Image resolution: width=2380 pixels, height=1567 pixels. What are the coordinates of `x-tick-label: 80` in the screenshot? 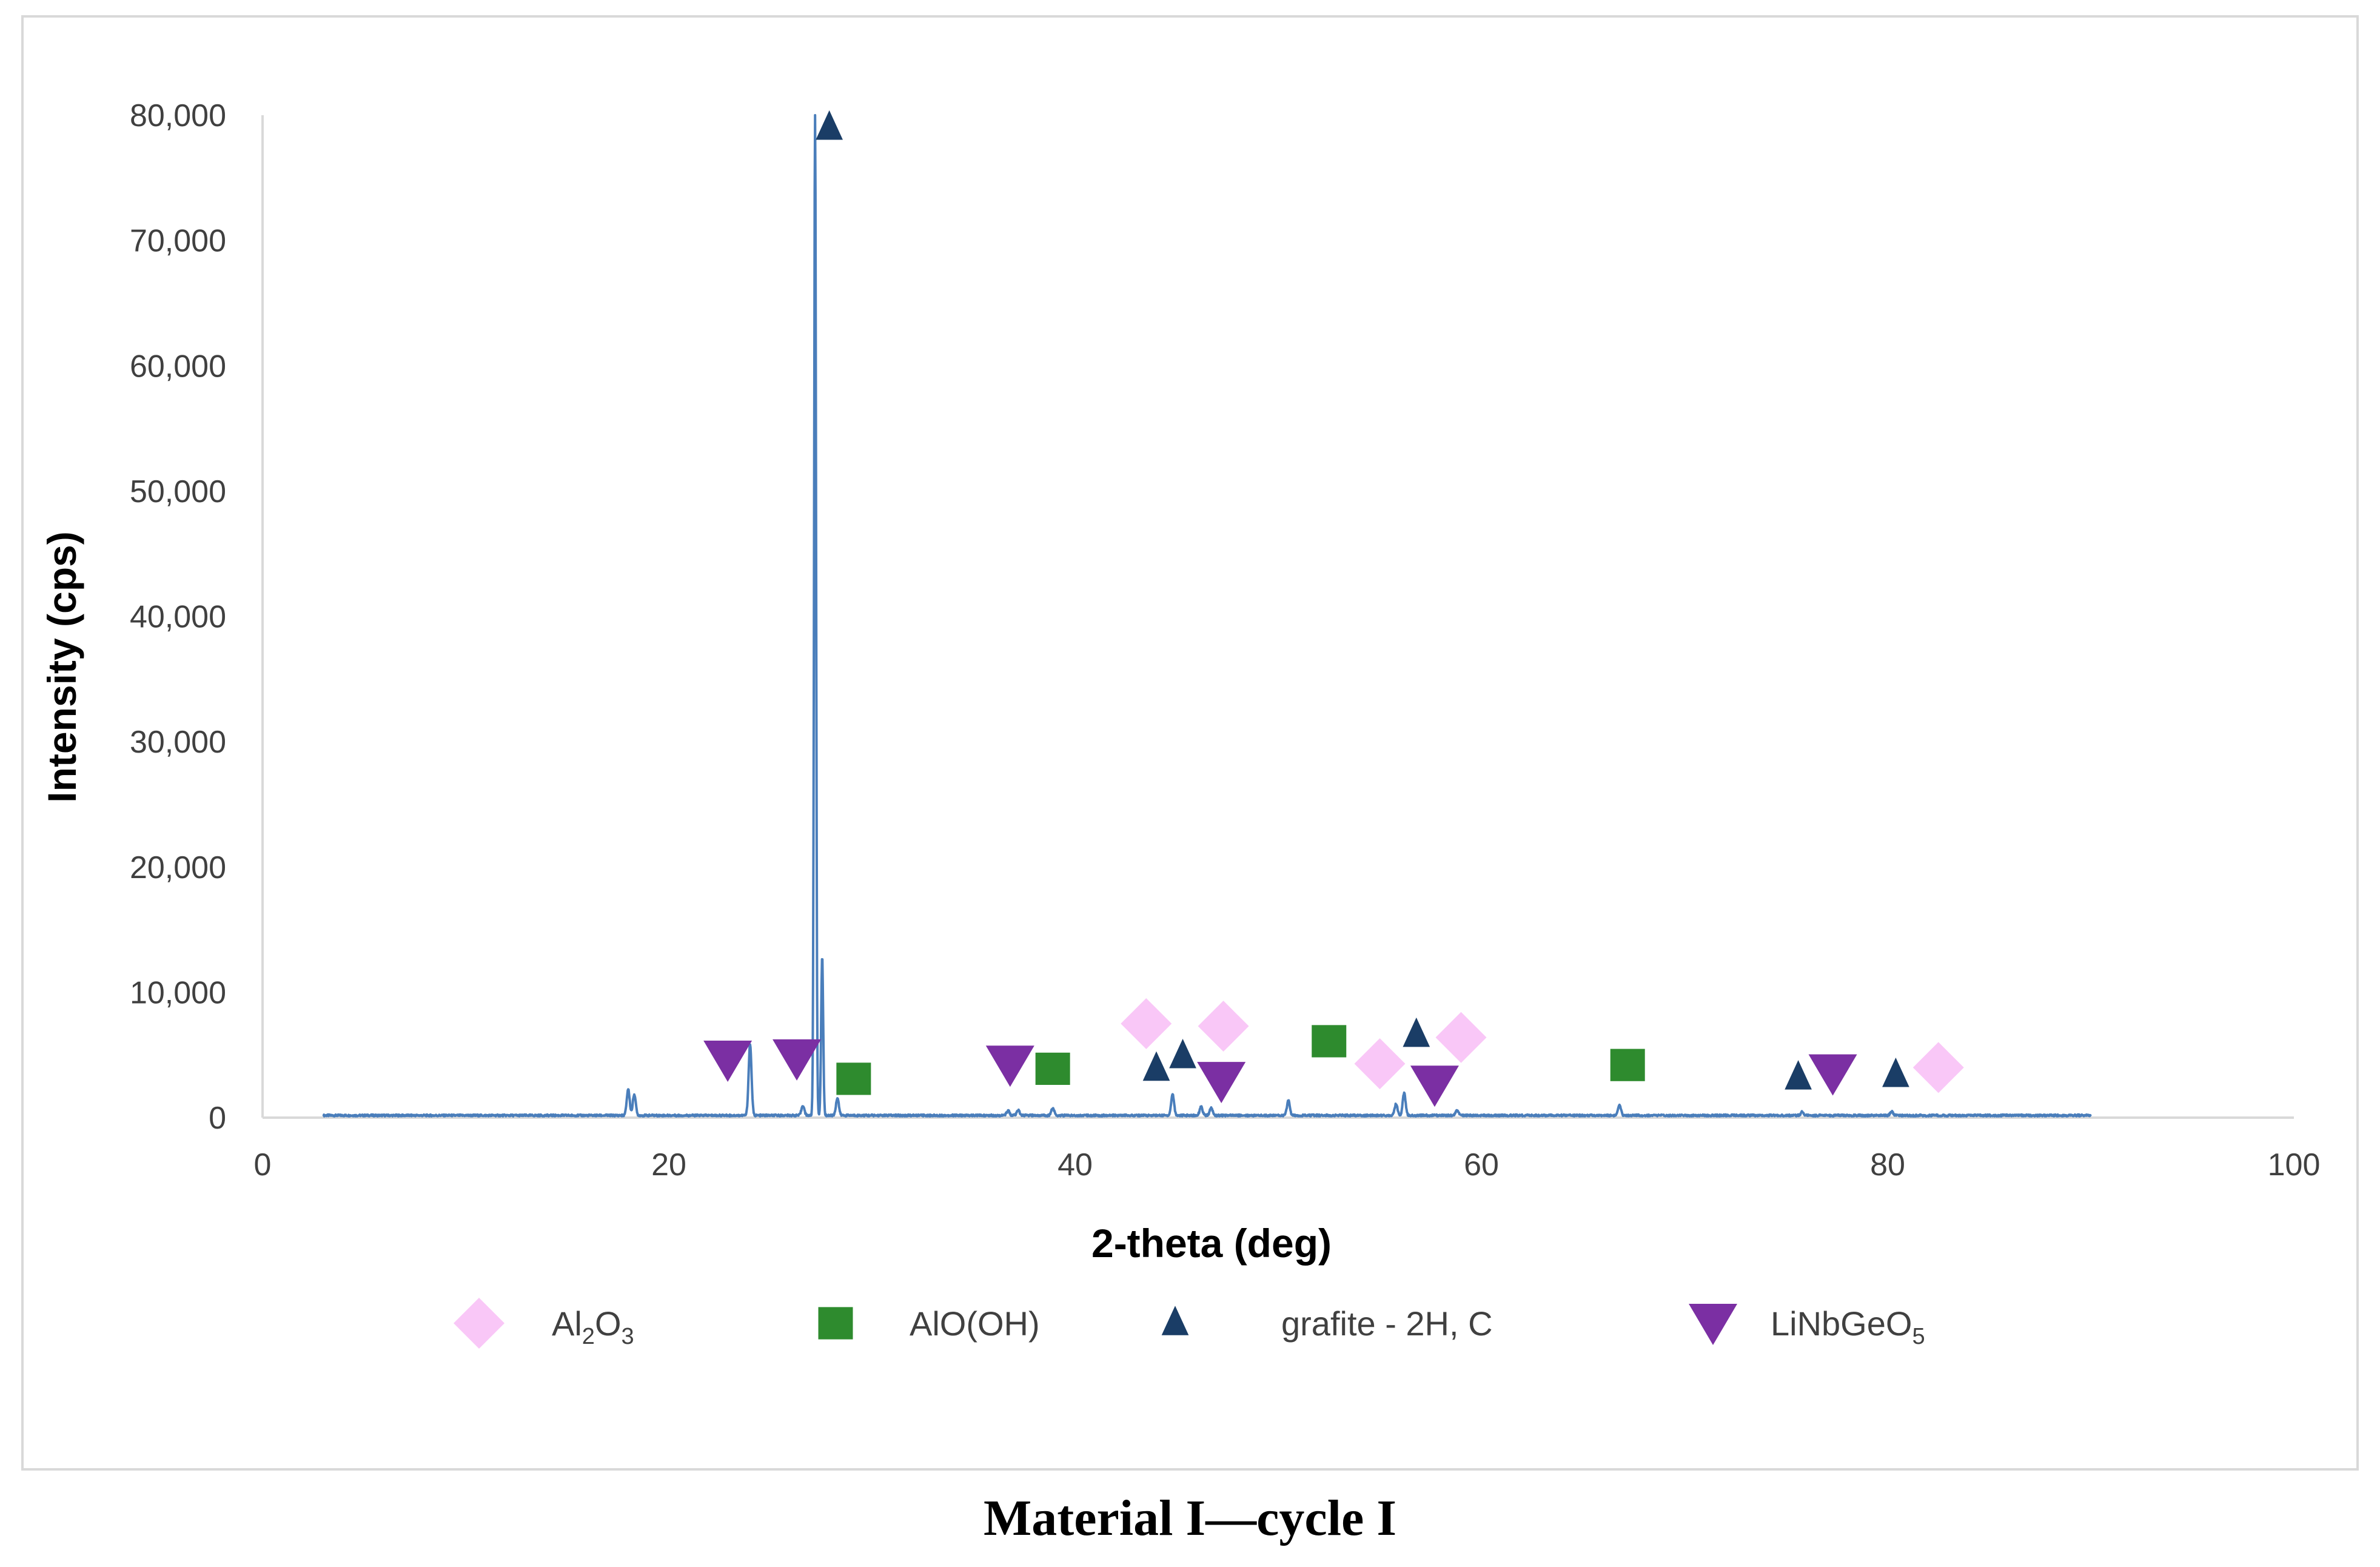 It's located at (1887, 1165).